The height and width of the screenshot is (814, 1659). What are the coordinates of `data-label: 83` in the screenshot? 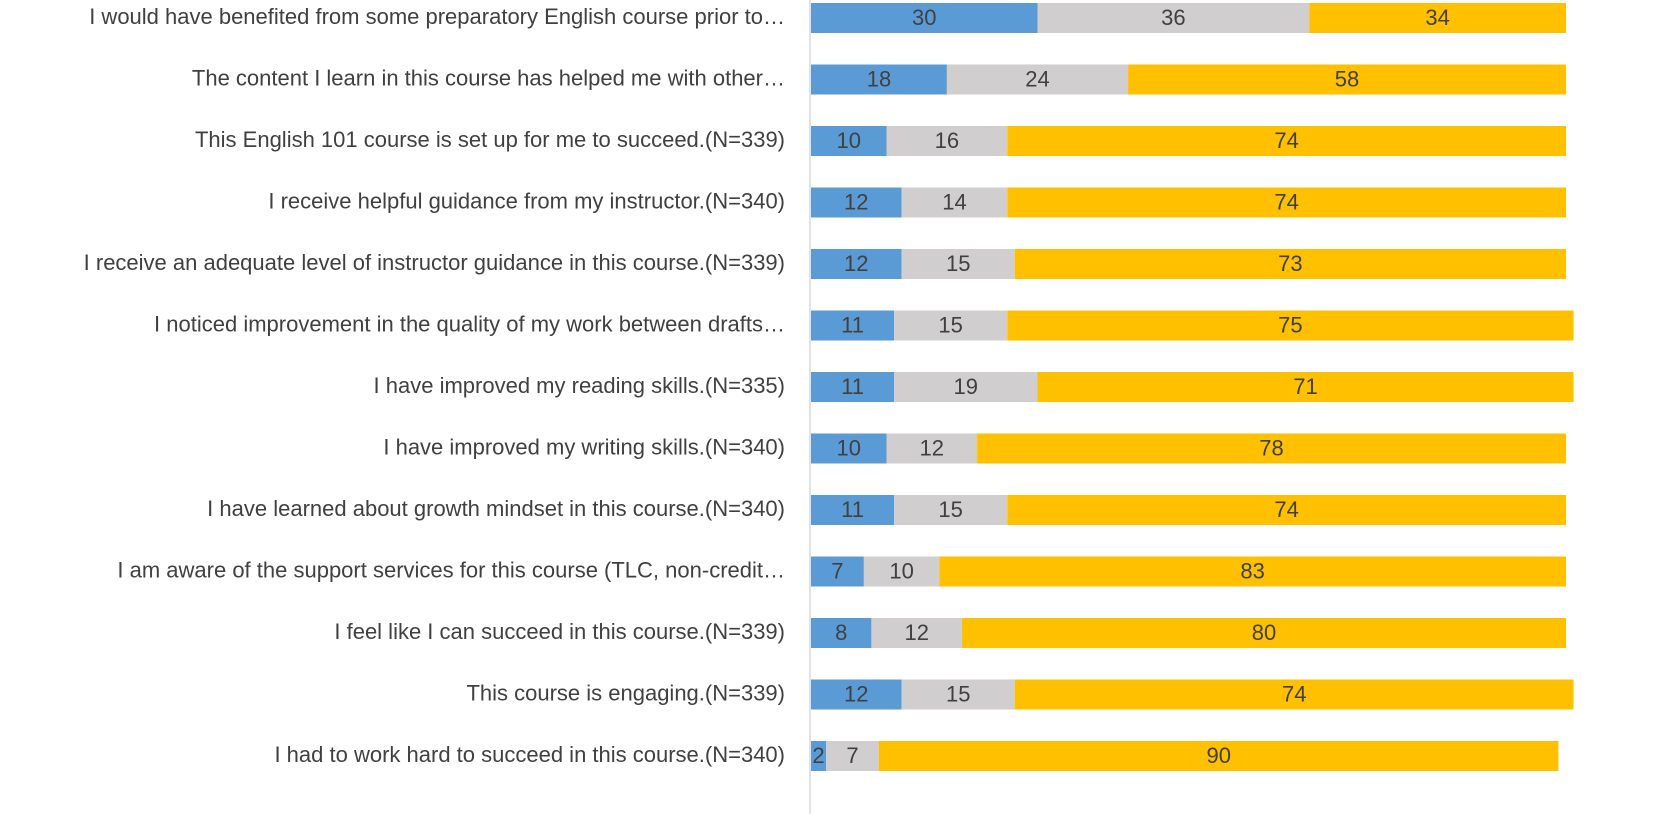 It's located at (1252, 570).